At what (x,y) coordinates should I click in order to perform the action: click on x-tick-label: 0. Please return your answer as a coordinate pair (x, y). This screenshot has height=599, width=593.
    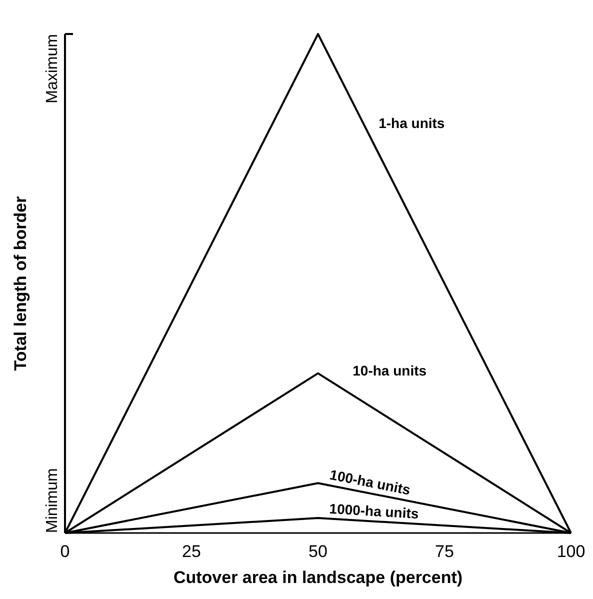
    Looking at the image, I should click on (65, 551).